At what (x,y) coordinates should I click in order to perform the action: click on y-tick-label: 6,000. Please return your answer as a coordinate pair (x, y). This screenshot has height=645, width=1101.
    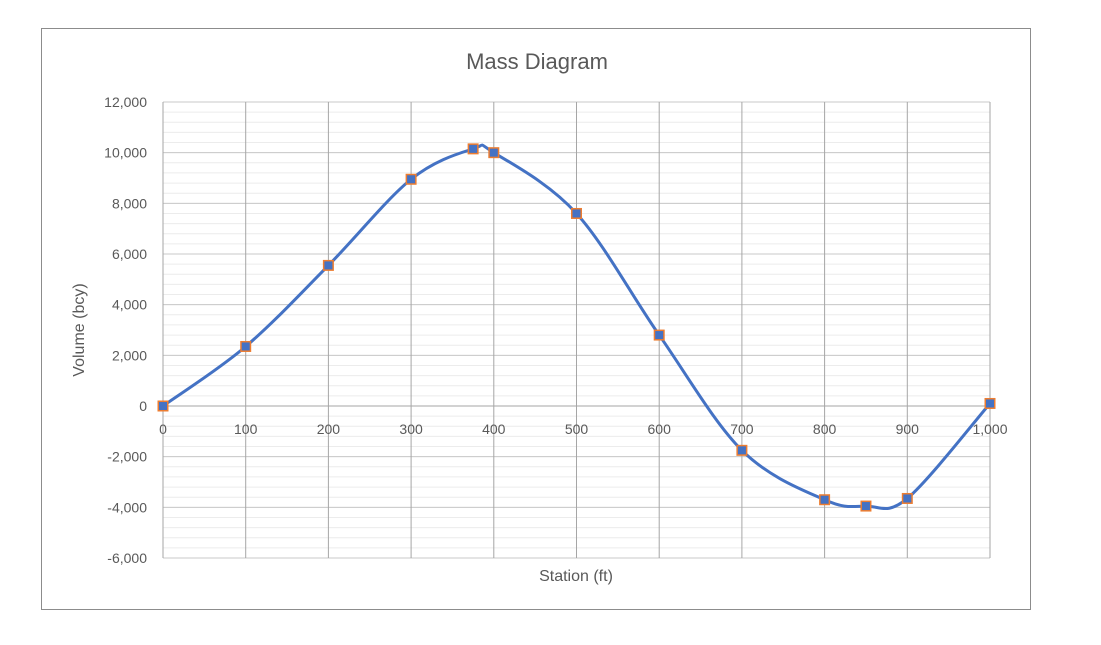
    Looking at the image, I should click on (129, 254).